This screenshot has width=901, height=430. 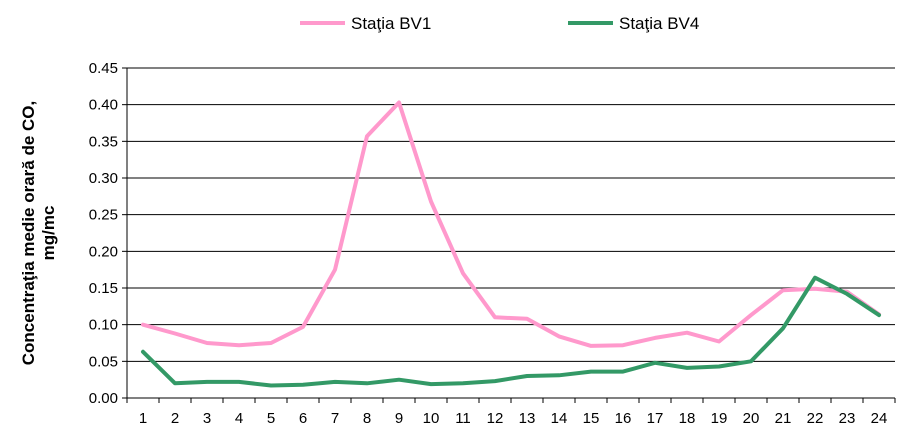 What do you see at coordinates (719, 418) in the screenshot?
I see `x-tick-label: 19` at bounding box center [719, 418].